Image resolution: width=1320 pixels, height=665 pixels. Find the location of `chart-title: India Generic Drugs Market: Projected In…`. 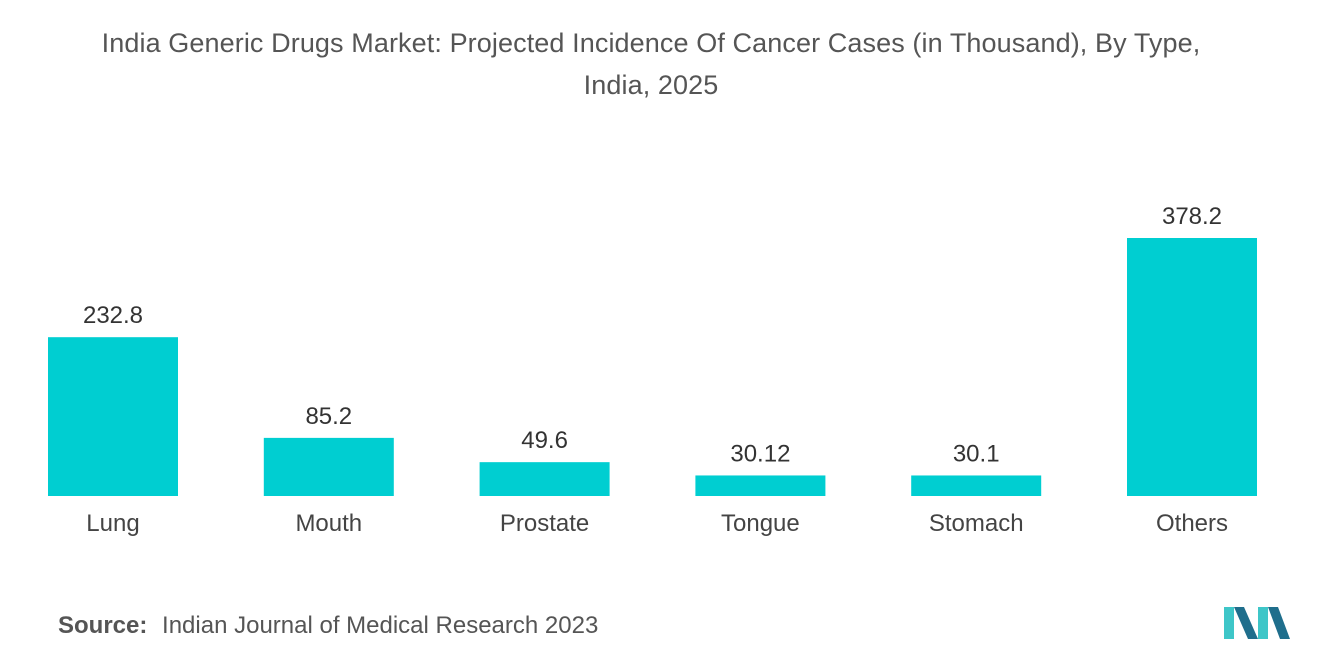

chart-title: India Generic Drugs Market: Projected In… is located at coordinates (651, 64).